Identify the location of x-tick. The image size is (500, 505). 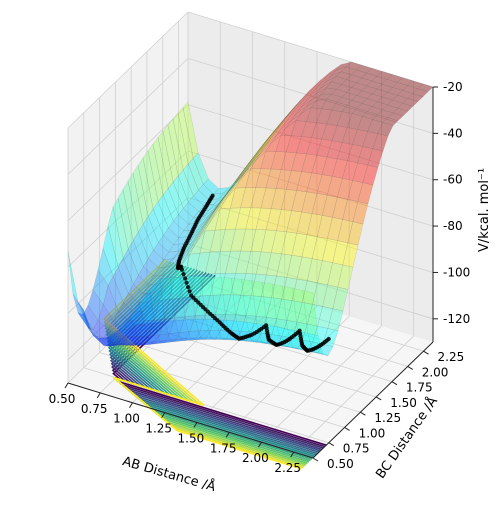
(227, 435).